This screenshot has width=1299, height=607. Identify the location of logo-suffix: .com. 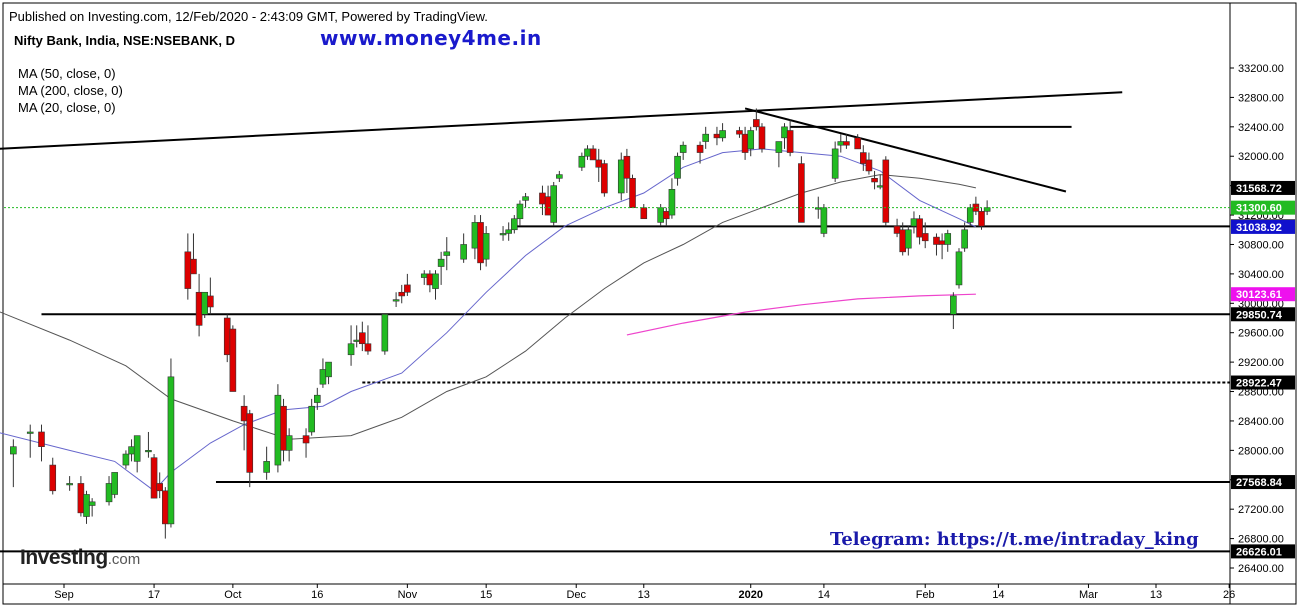
(124, 559).